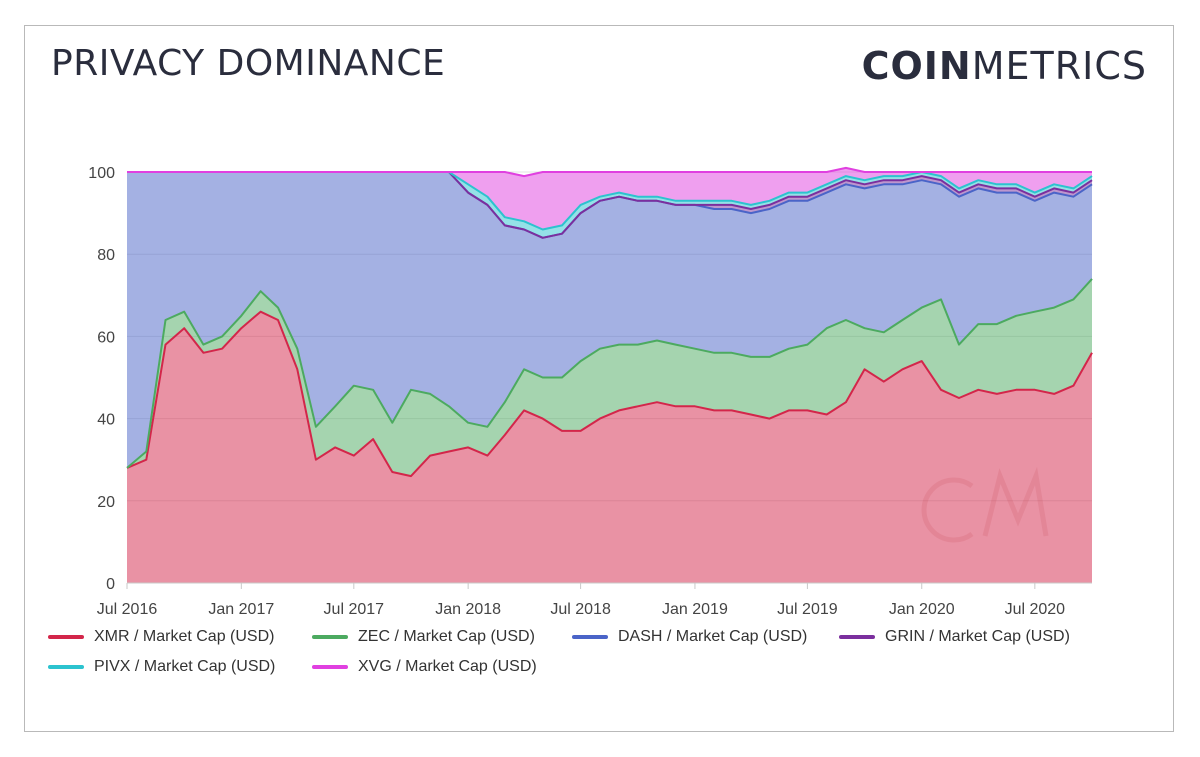 The height and width of the screenshot is (757, 1200). I want to click on x-tick-label: Jan 2017, so click(241, 609).